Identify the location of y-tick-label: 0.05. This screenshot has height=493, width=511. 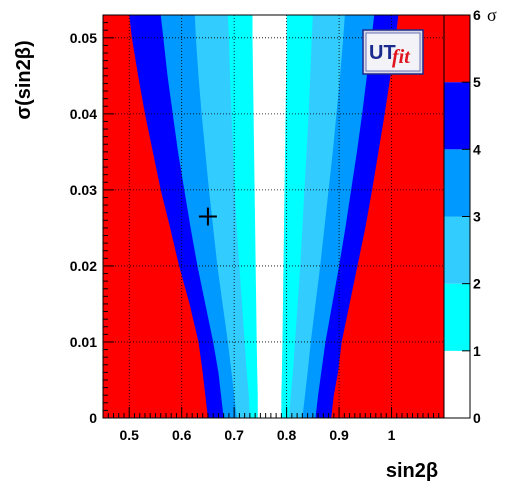
(83, 38).